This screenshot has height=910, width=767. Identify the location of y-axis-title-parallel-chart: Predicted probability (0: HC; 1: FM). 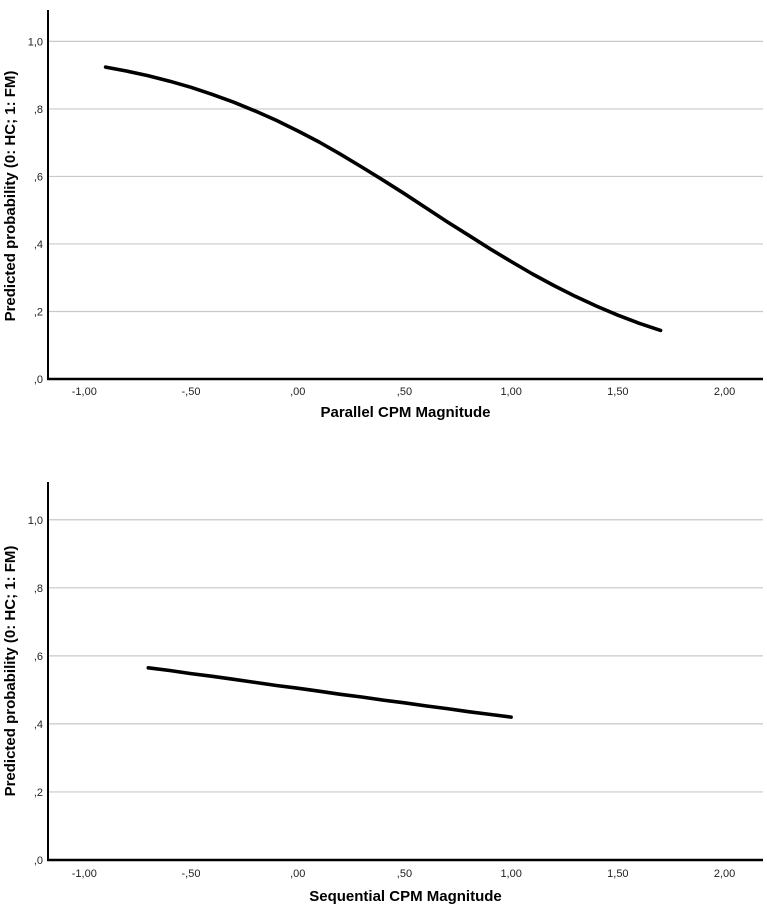
(10, 196).